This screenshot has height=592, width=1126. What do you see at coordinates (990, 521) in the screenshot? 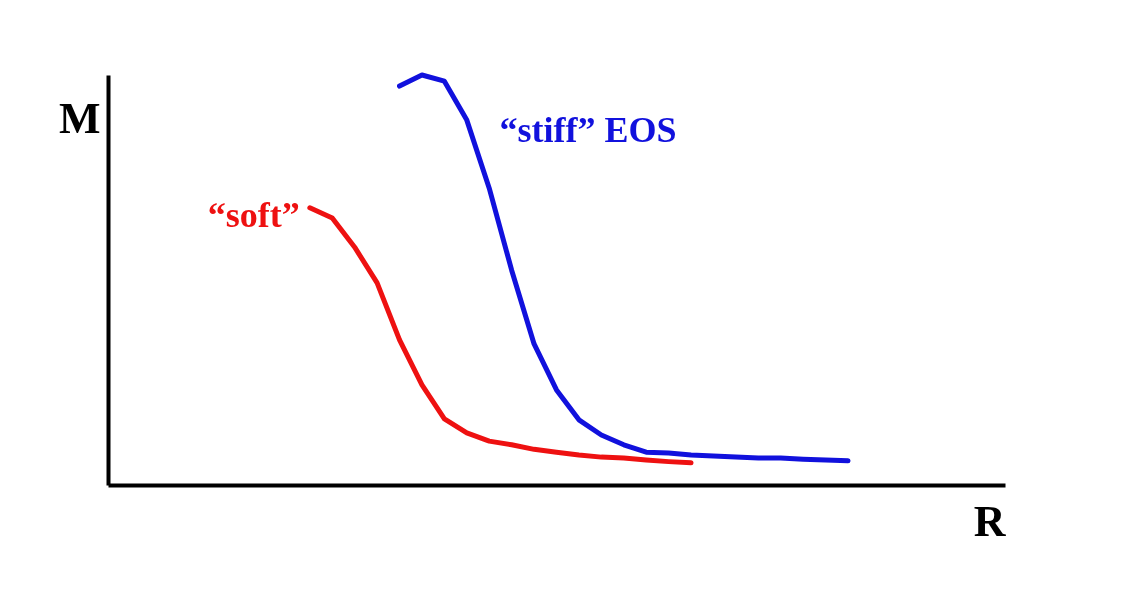
I see `x-axis-title: R` at bounding box center [990, 521].